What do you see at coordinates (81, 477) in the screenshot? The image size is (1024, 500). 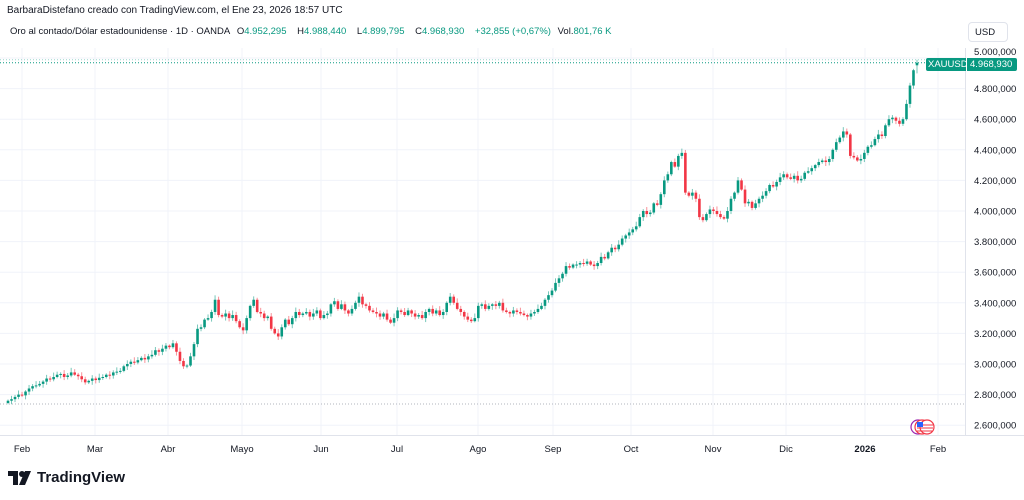 I see `tradingview-wordmark: TradingView` at bounding box center [81, 477].